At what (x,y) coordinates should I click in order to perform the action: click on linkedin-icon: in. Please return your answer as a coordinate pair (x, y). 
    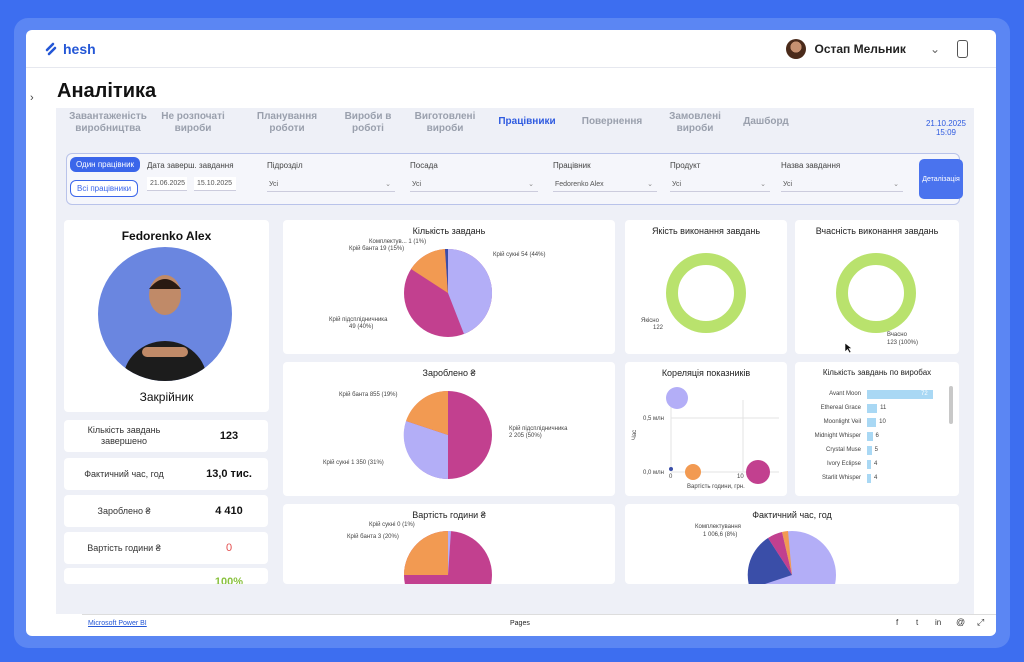
    Looking at the image, I should click on (938, 622).